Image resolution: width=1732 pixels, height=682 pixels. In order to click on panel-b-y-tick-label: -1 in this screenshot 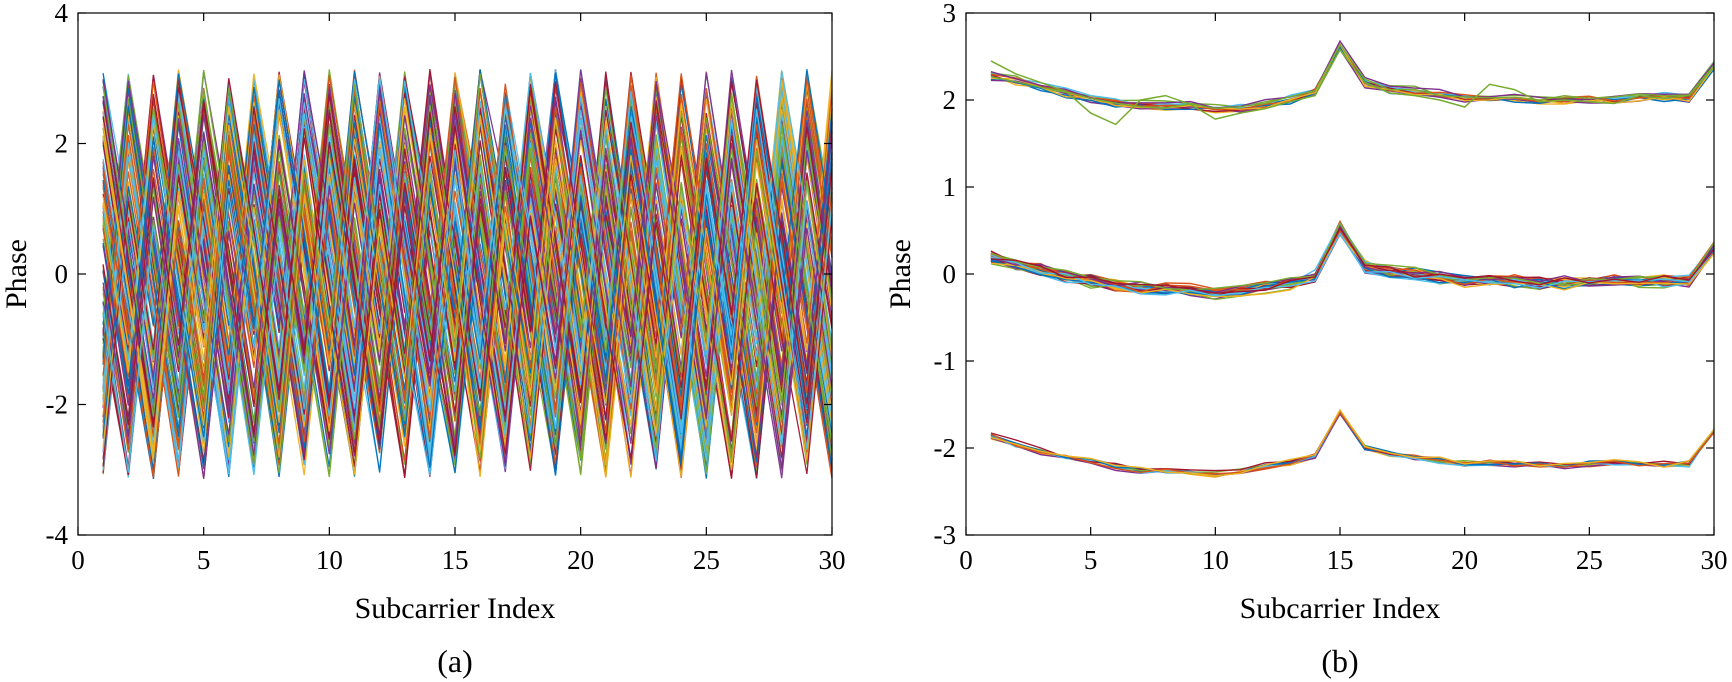, I will do `click(945, 361)`.